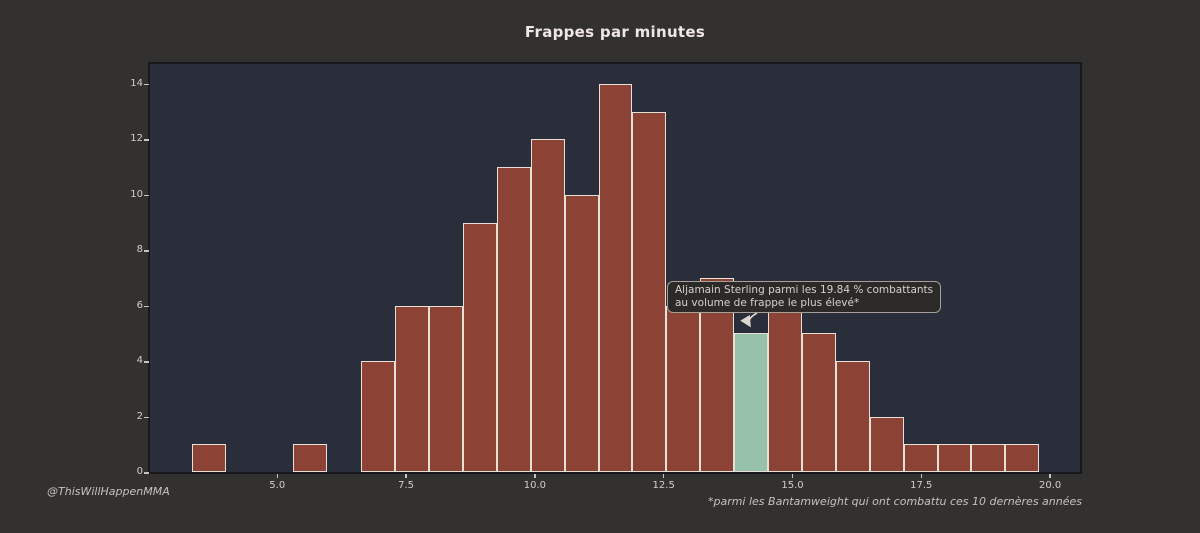 The image size is (1200, 533). Describe the element at coordinates (406, 485) in the screenshot. I see `x-tick-label: 7.5` at that location.